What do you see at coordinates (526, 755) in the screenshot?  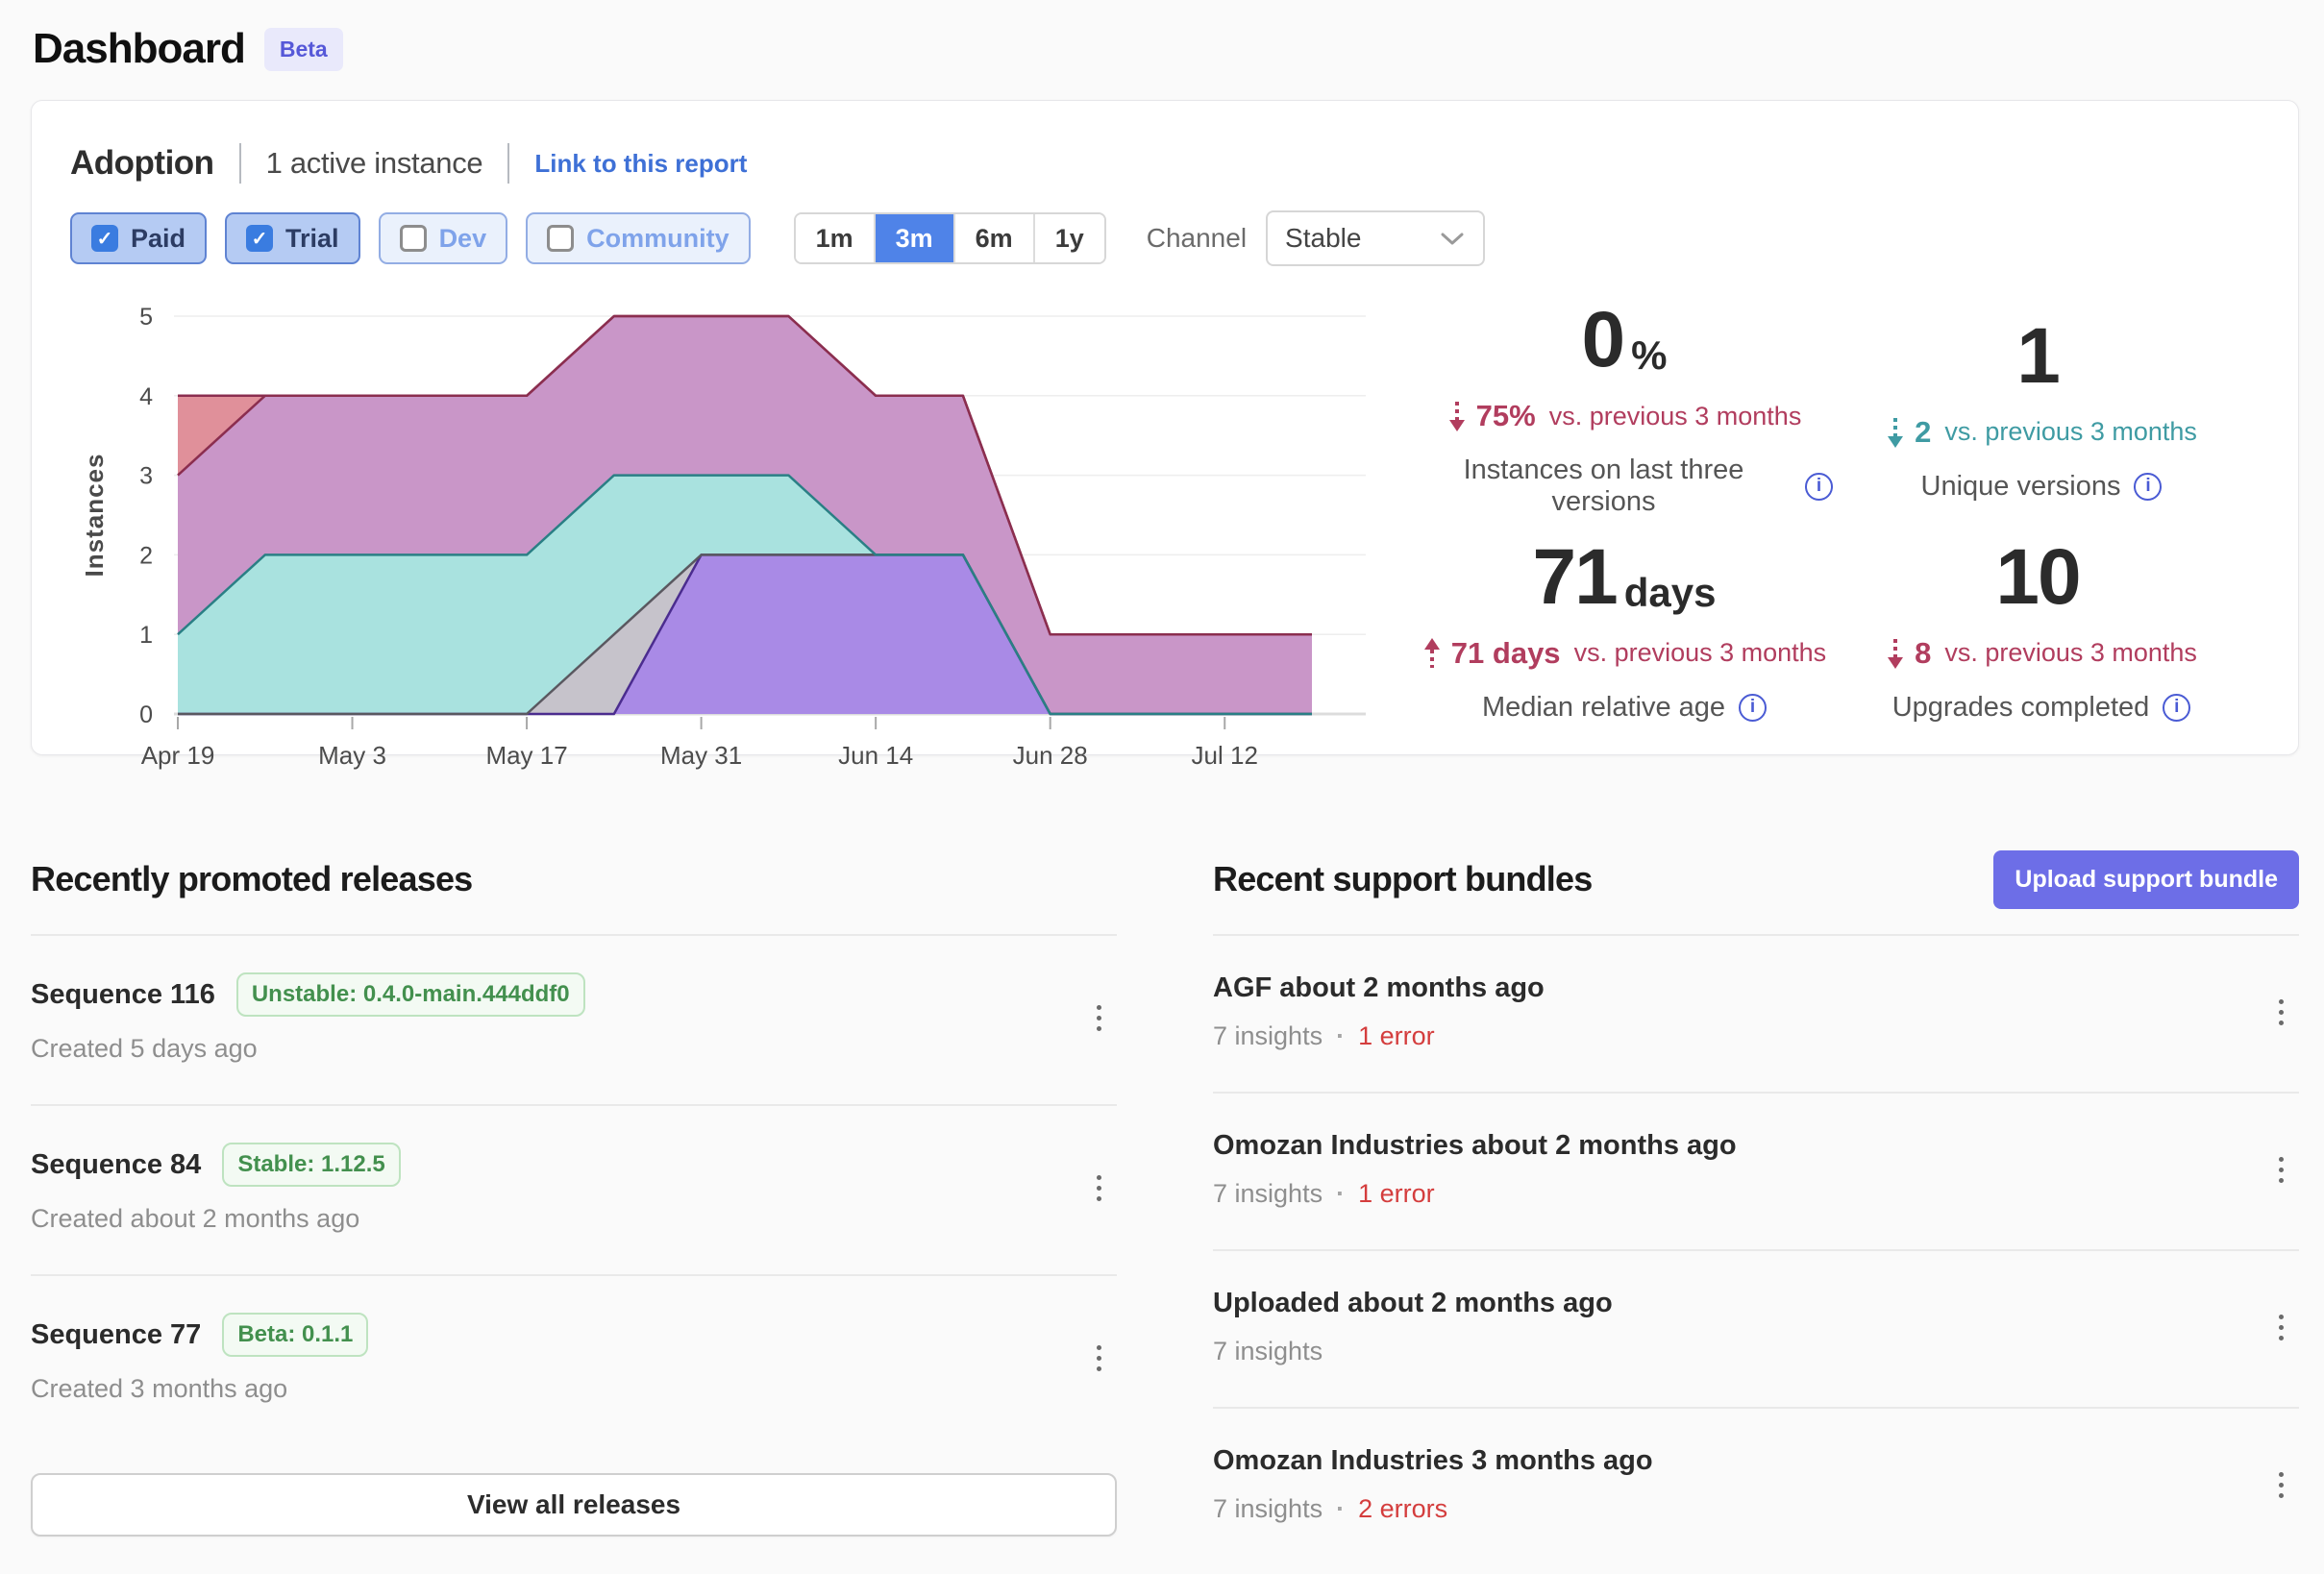 I see `svg-text: May 17` at bounding box center [526, 755].